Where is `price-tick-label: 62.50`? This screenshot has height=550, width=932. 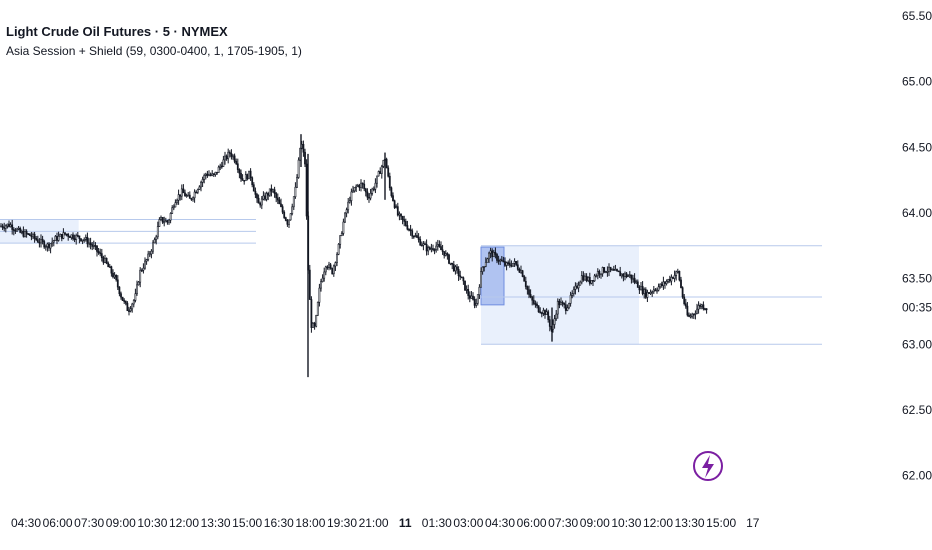 price-tick-label: 62.50 is located at coordinates (917, 410).